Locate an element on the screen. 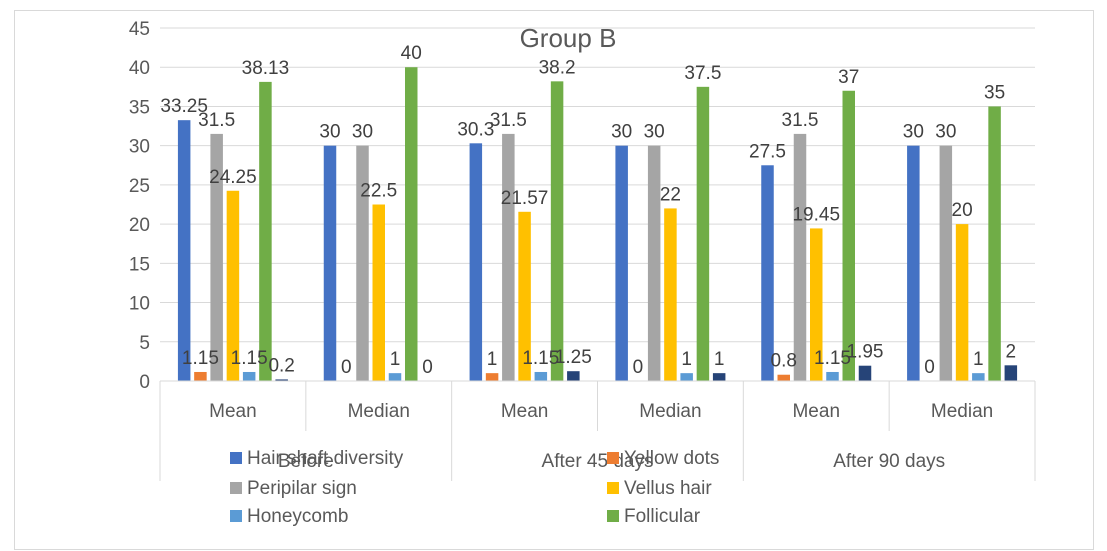 The width and height of the screenshot is (1107, 551). data-label: 1.25 is located at coordinates (573, 357).